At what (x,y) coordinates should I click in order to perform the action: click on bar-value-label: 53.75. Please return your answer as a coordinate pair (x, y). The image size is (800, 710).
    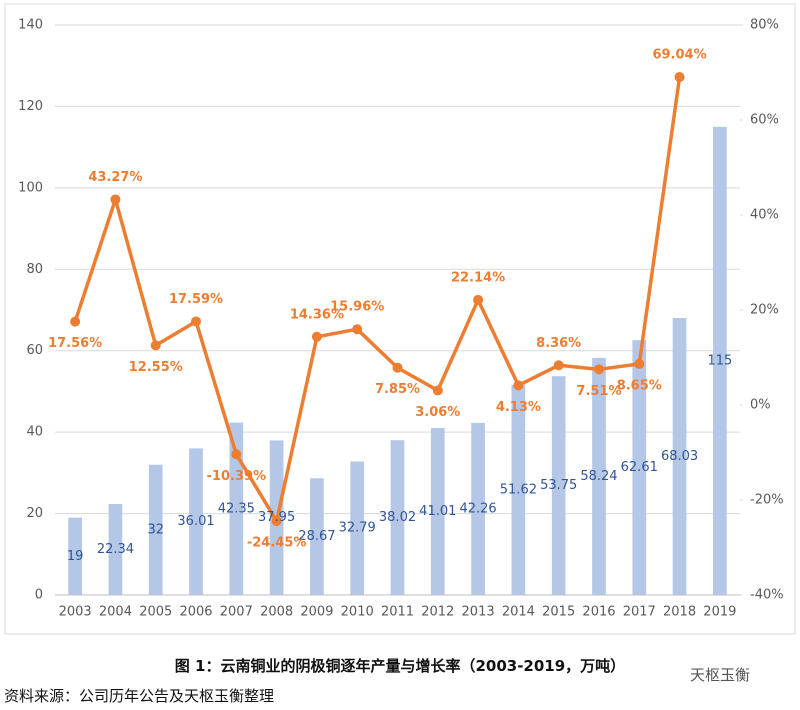
    Looking at the image, I should click on (558, 485).